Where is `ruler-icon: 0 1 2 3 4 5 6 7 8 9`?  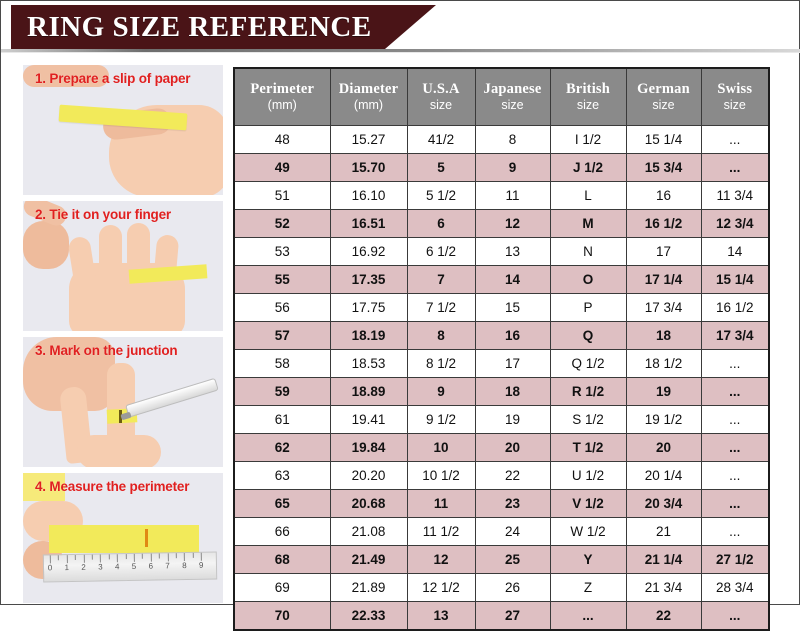 ruler-icon: 0 1 2 3 4 5 6 7 8 9 is located at coordinates (130, 567).